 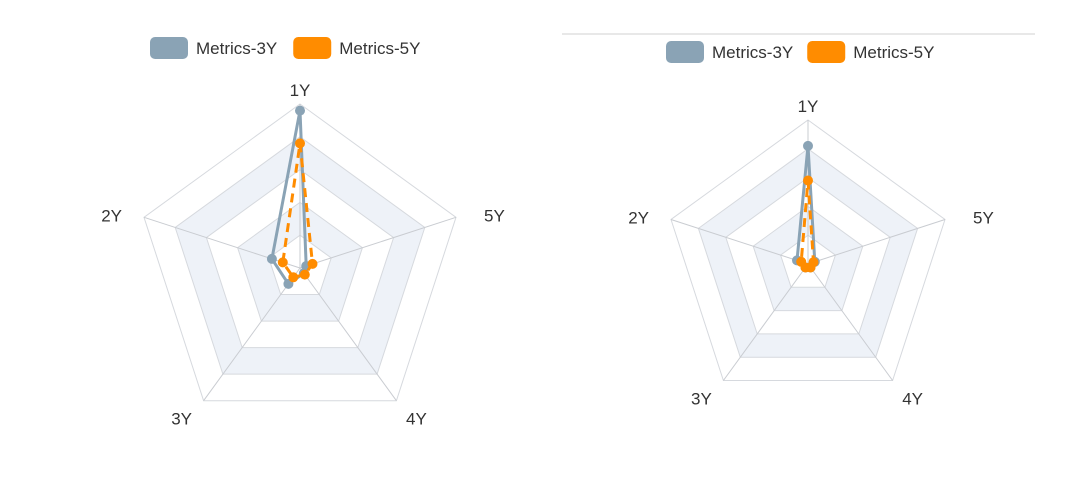 I want to click on radar-series-line-Metrics-5Y, so click(x=297, y=210).